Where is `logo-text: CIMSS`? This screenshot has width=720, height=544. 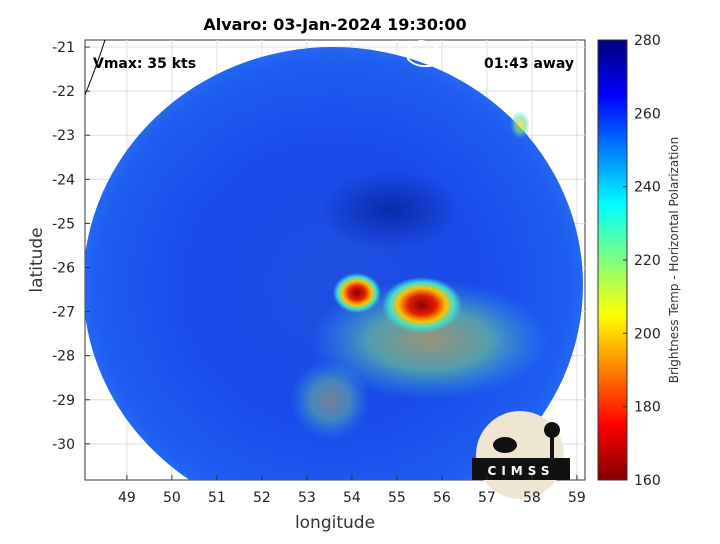
logo-text: CIMSS is located at coordinates (521, 471).